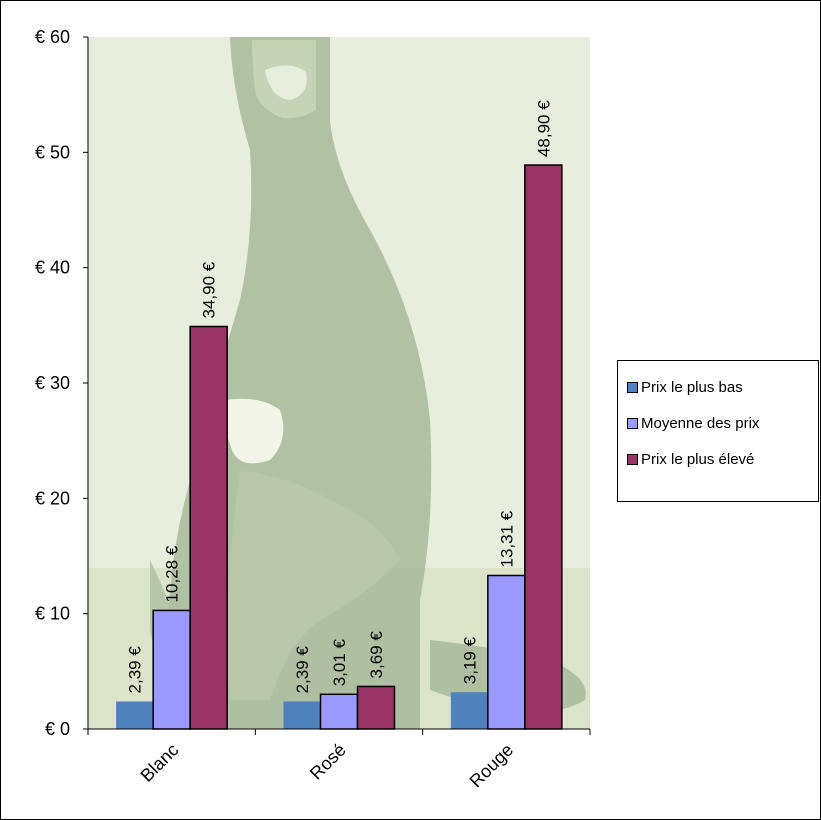 This screenshot has height=820, width=821. What do you see at coordinates (160, 763) in the screenshot?
I see `category-label-blanc: Blanc` at bounding box center [160, 763].